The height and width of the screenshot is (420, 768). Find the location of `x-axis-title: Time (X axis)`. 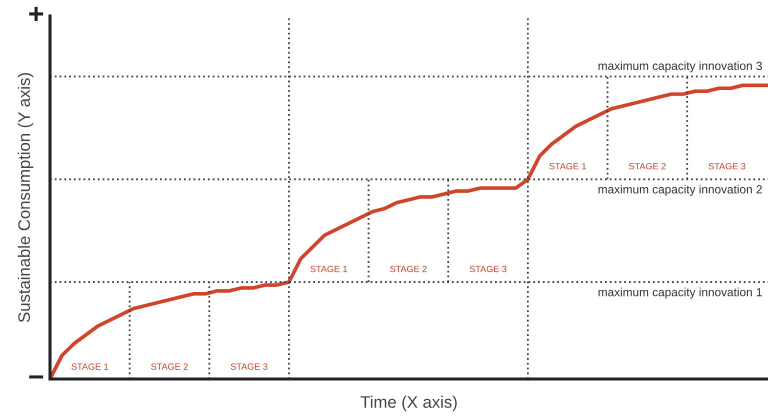

x-axis-title: Time (X axis) is located at coordinates (408, 404).